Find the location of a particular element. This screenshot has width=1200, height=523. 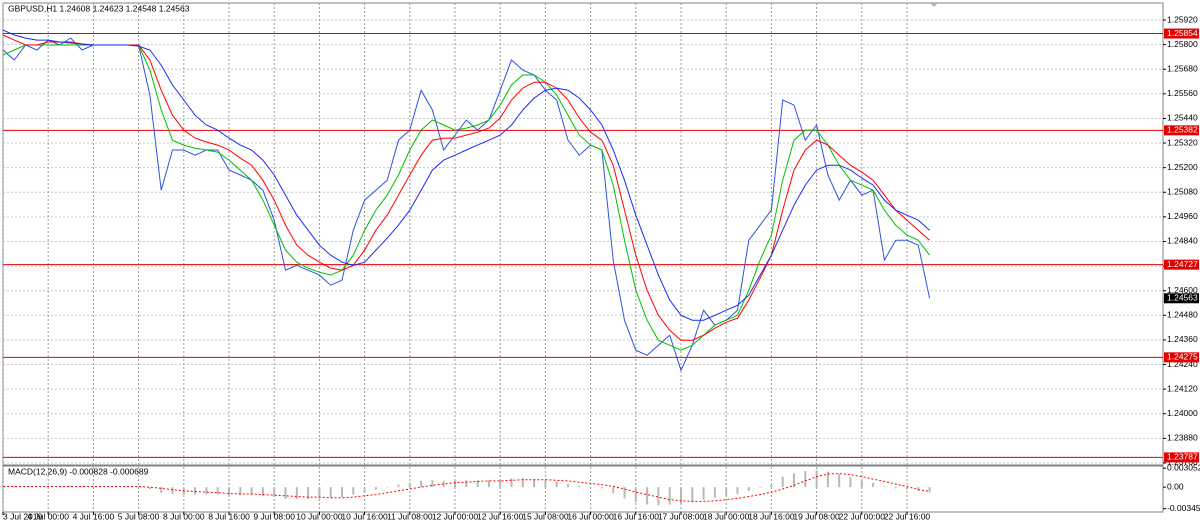

x-tick-label: 12 Jul 16:00 is located at coordinates (500, 516).